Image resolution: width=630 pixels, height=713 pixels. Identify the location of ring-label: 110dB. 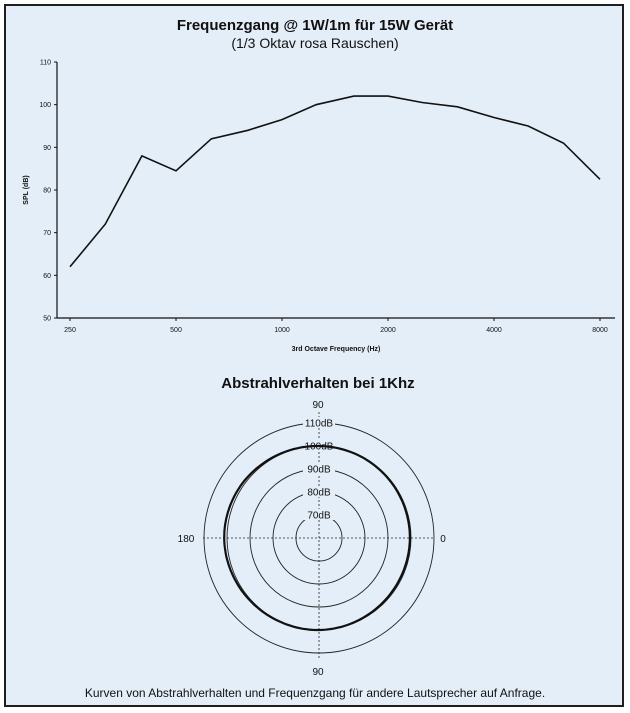
(319, 424).